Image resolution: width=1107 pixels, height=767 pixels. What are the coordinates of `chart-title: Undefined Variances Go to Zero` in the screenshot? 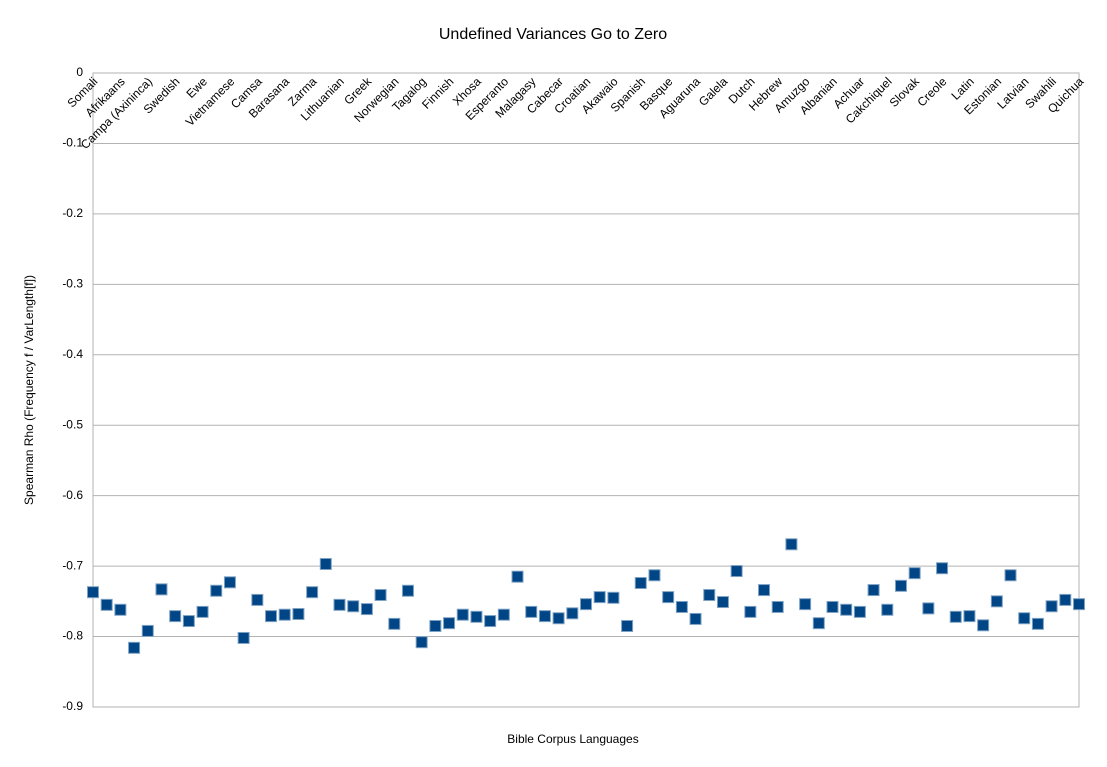 It's located at (553, 34).